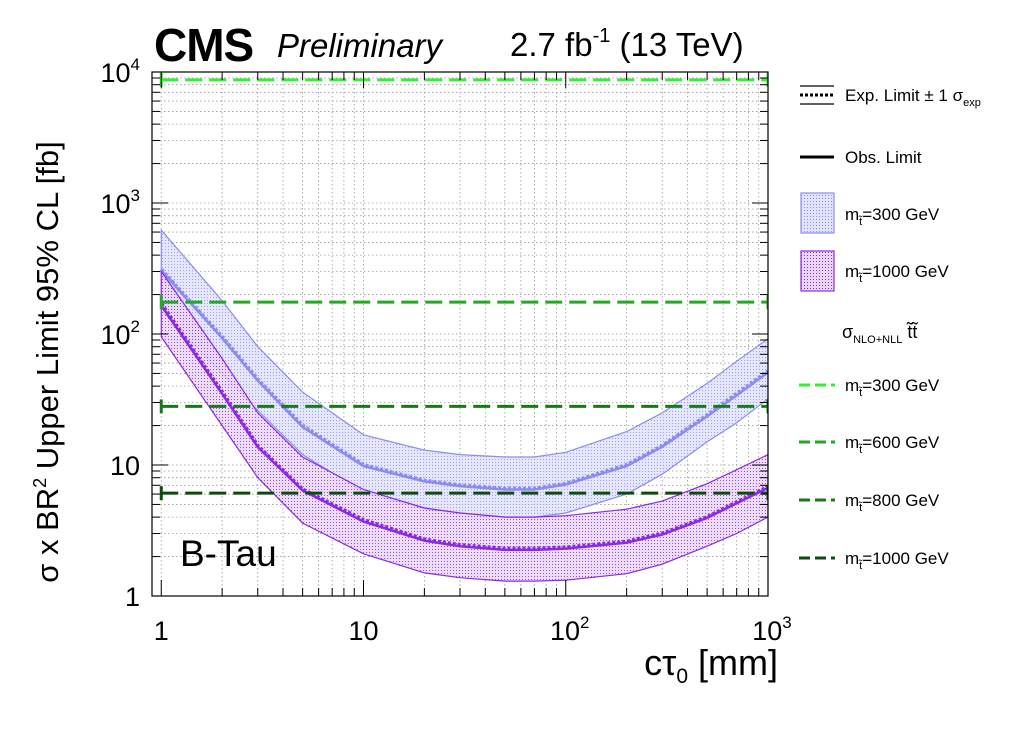 The image size is (1022, 742). Describe the element at coordinates (551, 44) in the screenshot. I see `lumi-value: 2.7 fb` at that location.